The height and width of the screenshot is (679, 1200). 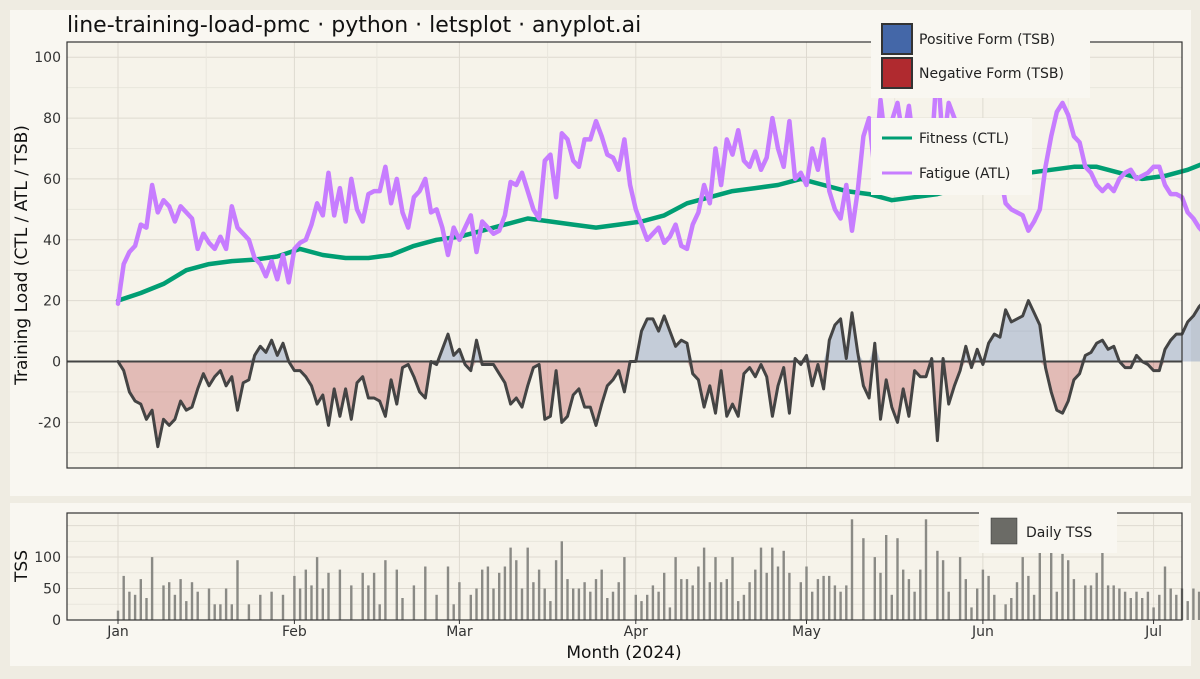 What do you see at coordinates (1004, 531) in the screenshot?
I see `legend-key-daily-tss` at bounding box center [1004, 531].